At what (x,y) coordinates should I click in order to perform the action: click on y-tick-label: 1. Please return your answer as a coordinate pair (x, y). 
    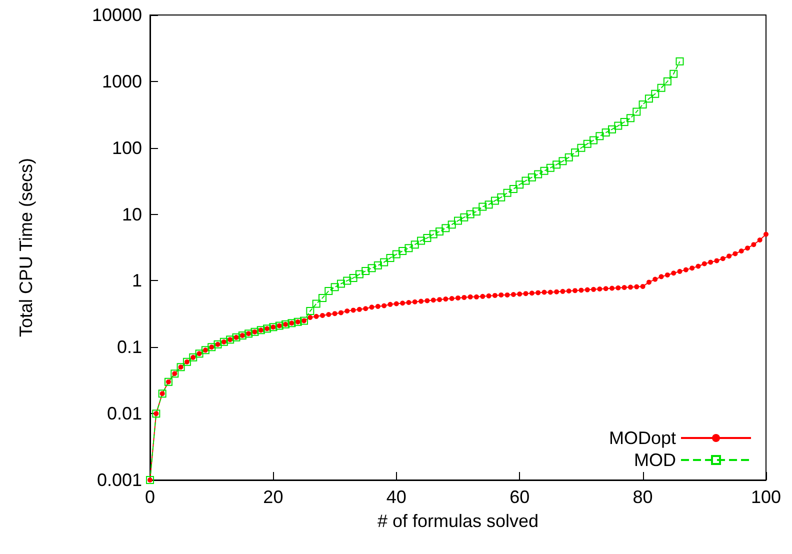
    Looking at the image, I should click on (137, 280).